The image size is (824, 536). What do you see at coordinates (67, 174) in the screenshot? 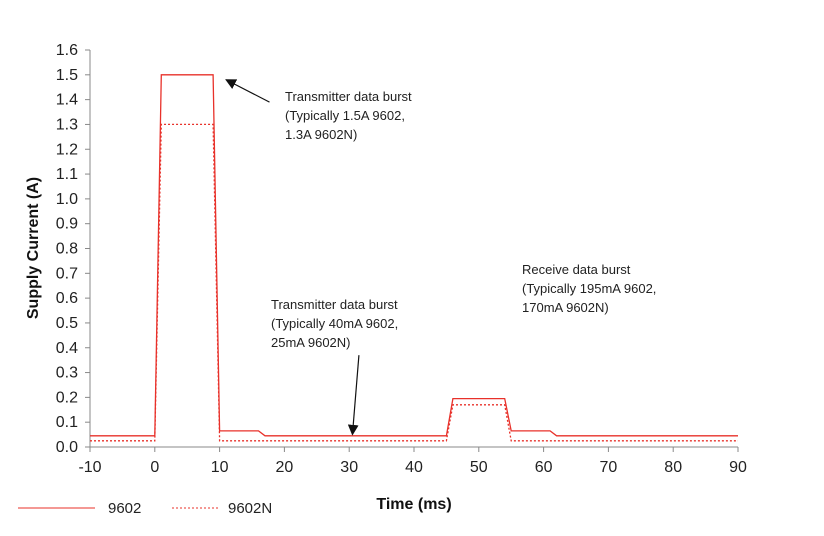
I see `y-tick-label: 1.1` at bounding box center [67, 174].